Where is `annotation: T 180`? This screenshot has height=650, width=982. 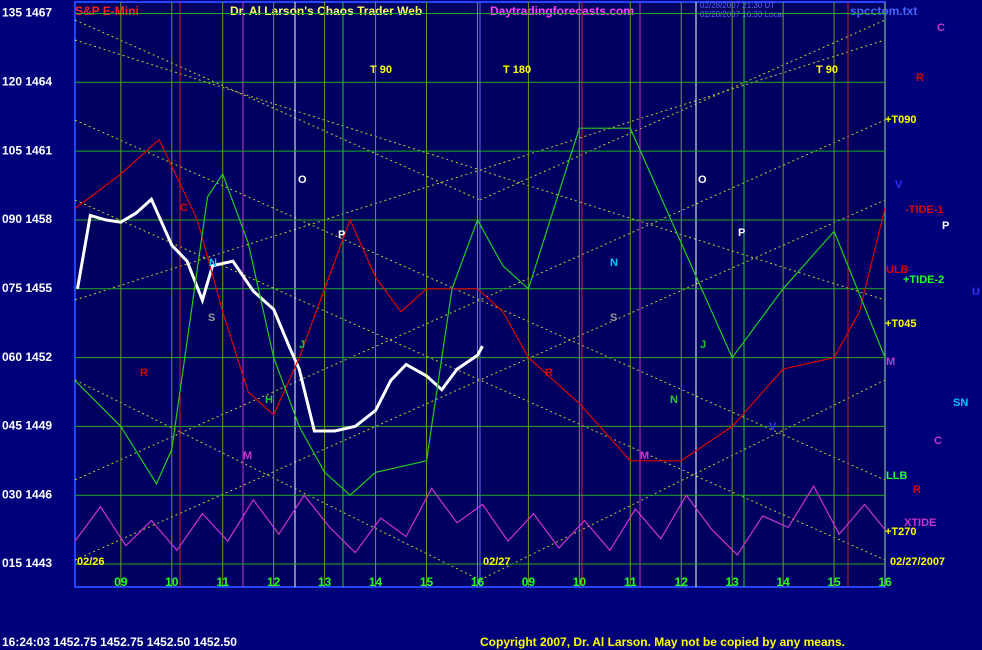
annotation: T 180 is located at coordinates (517, 70).